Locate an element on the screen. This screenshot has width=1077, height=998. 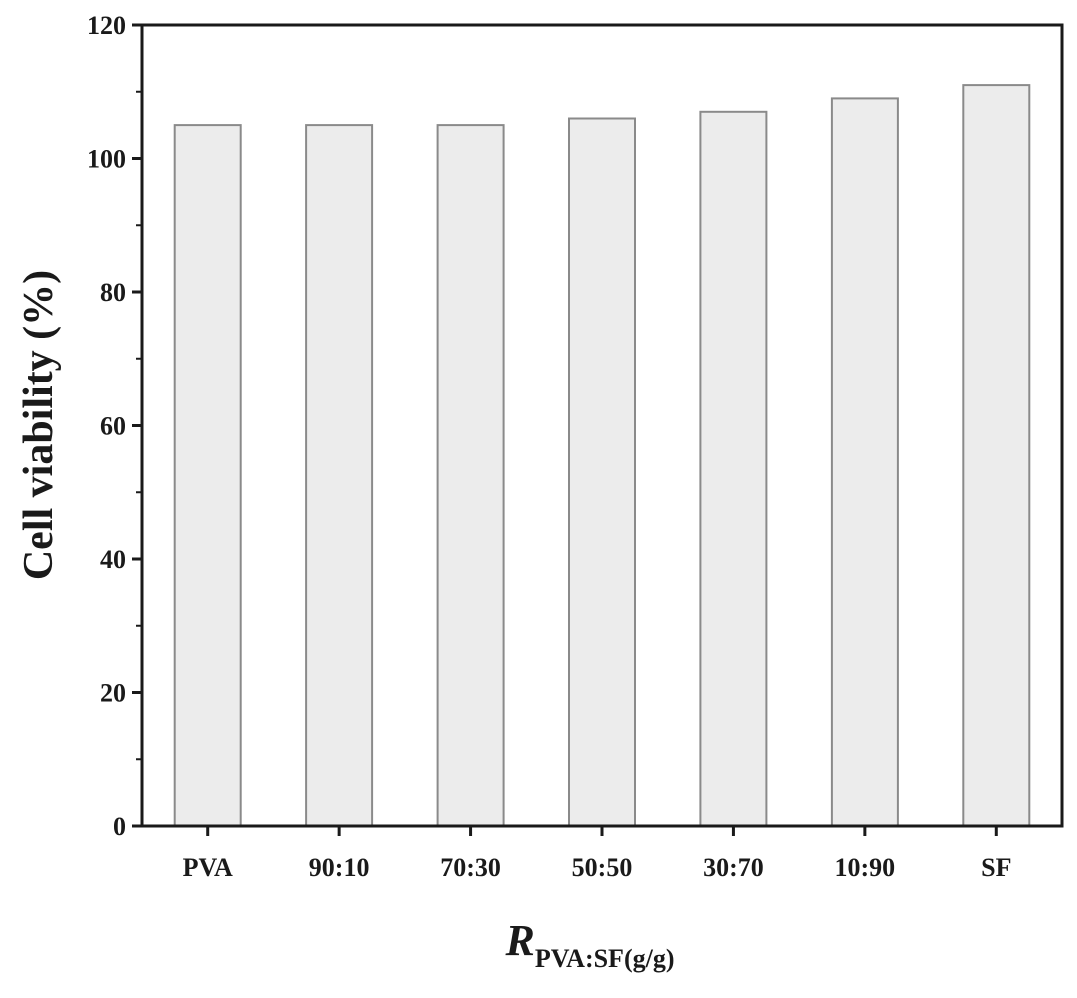
x-tick-label: SF is located at coordinates (996, 867).